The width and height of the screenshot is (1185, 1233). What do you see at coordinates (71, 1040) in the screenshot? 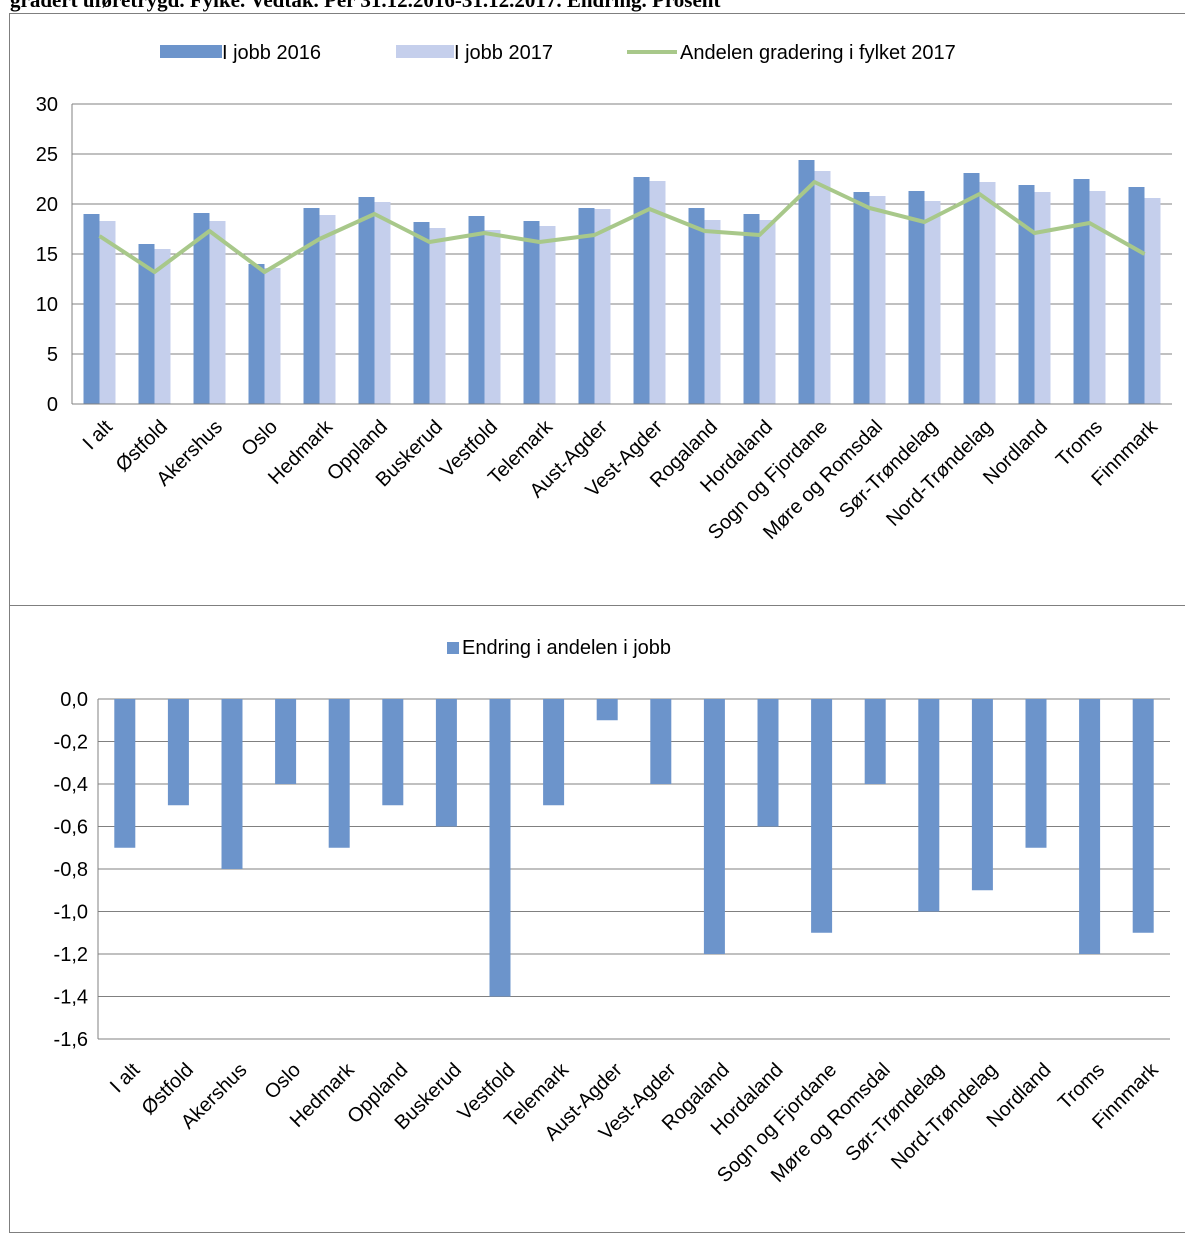
I see `y-tick-label: -1,6` at bounding box center [71, 1040].